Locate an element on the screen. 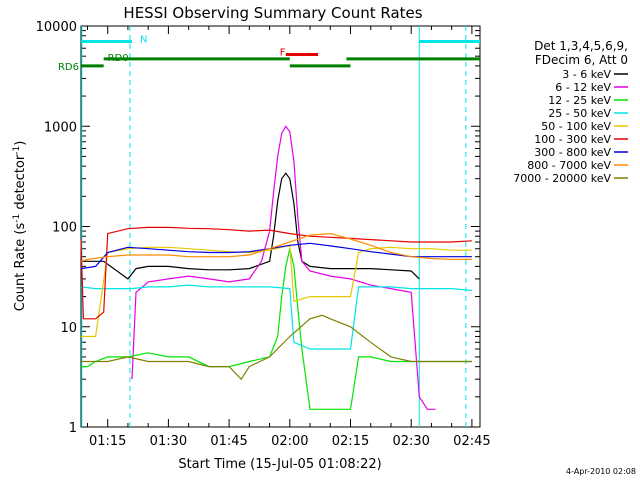 The width and height of the screenshot is (640, 480). legend-label: 300 - 800 keV is located at coordinates (572, 152).